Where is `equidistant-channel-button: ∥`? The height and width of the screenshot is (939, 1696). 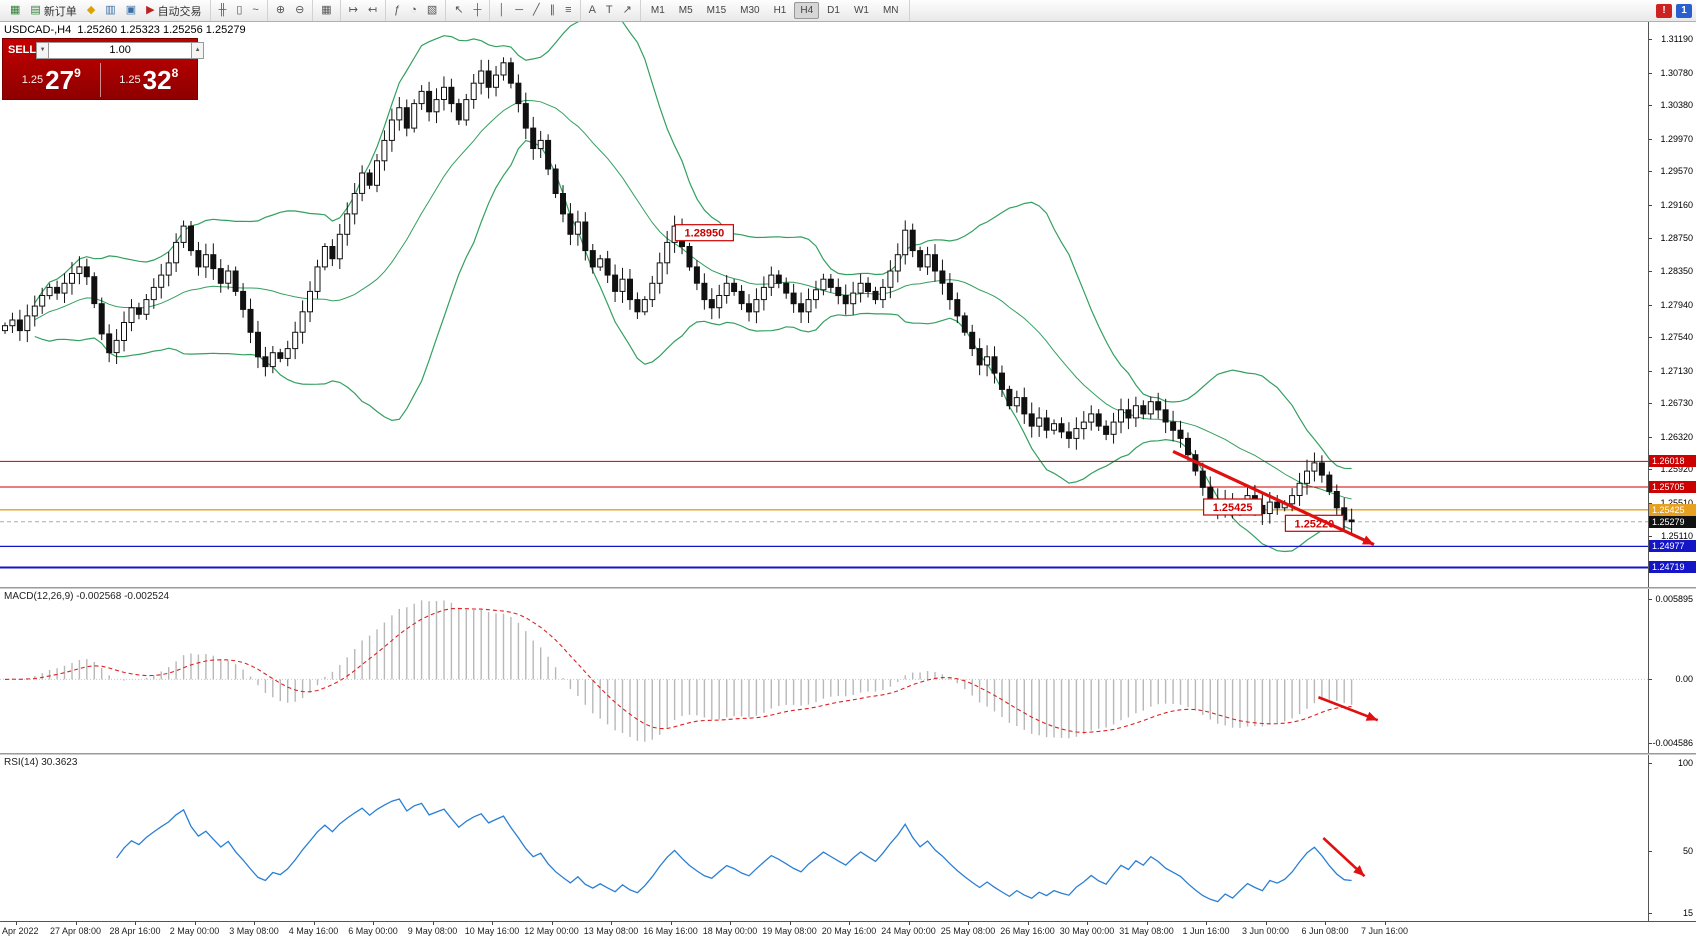
equidistant-channel-button: ∥ is located at coordinates (553, 11).